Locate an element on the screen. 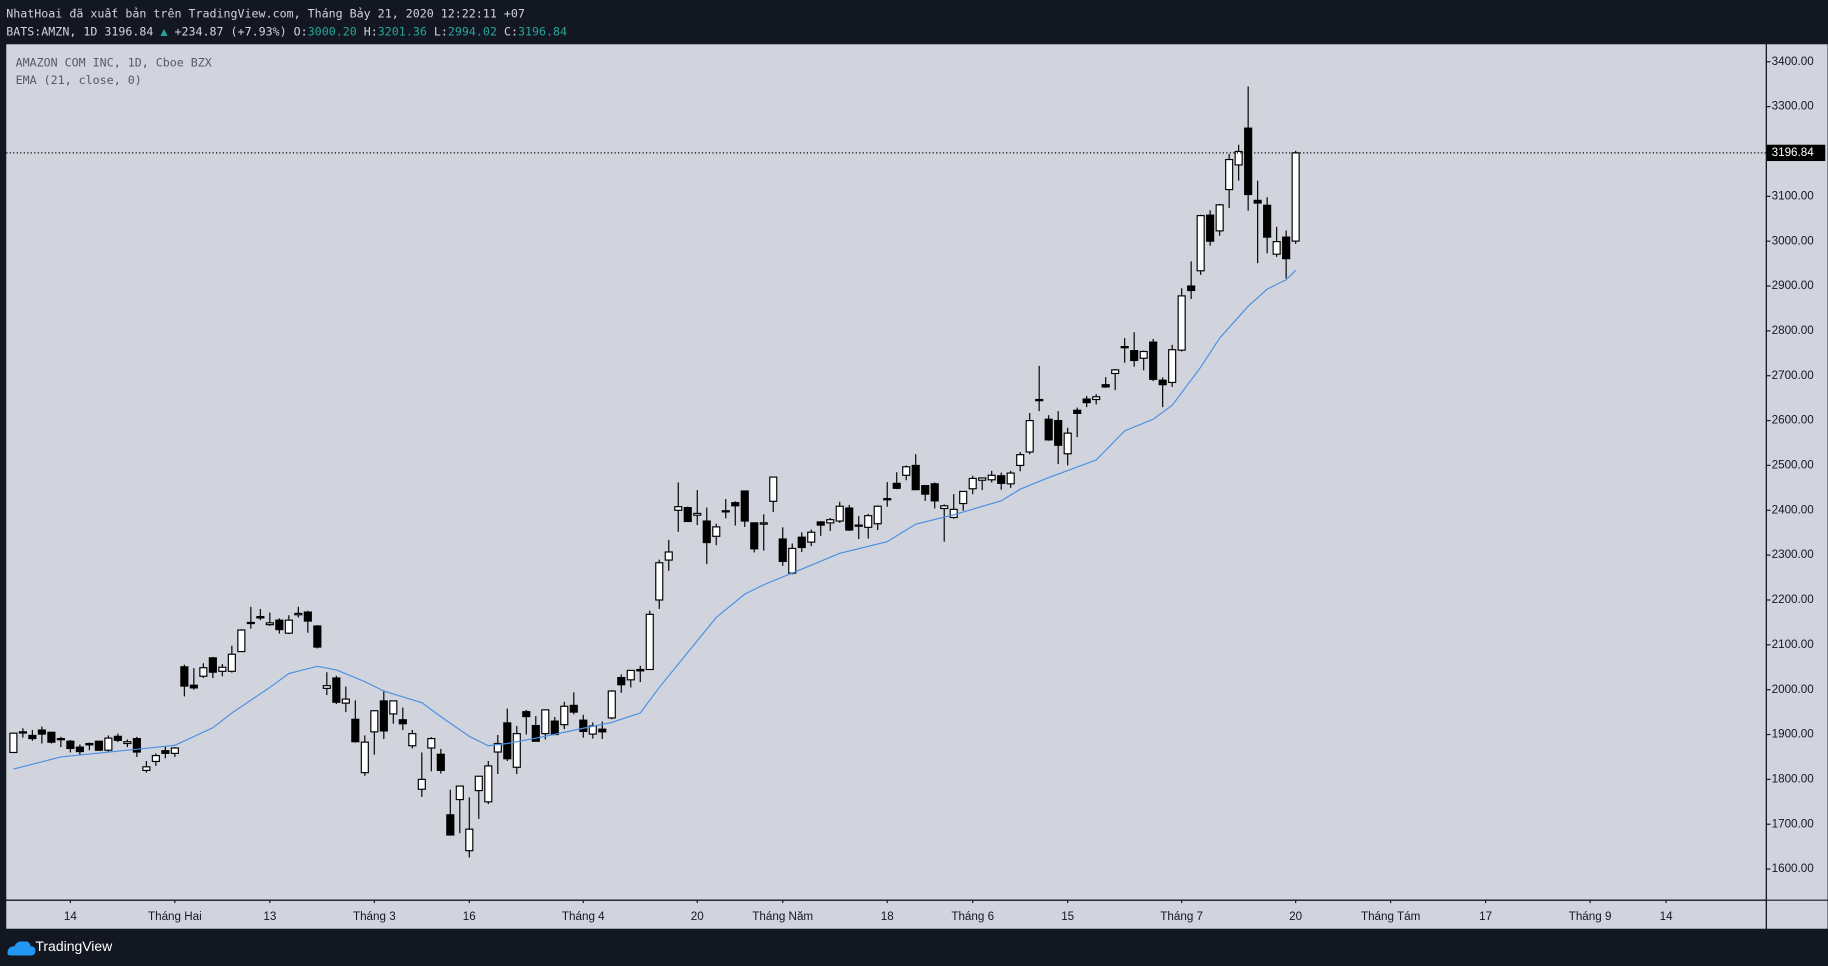  x-tick-label: Tháng 6 is located at coordinates (972, 916).